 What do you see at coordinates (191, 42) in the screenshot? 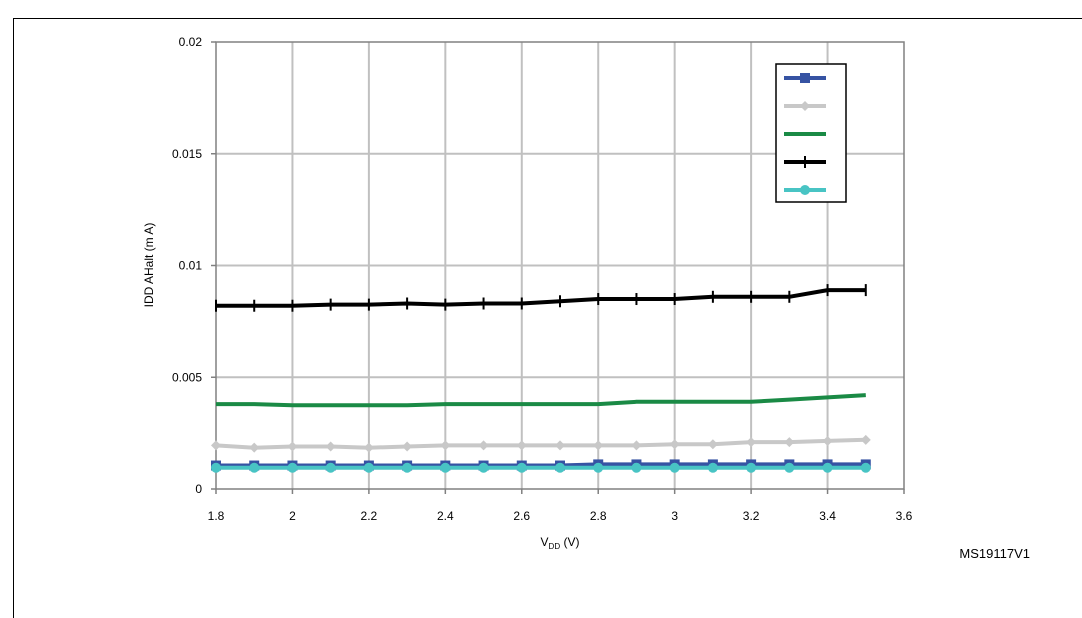
I see `y-tick-label: 0.02` at bounding box center [191, 42].